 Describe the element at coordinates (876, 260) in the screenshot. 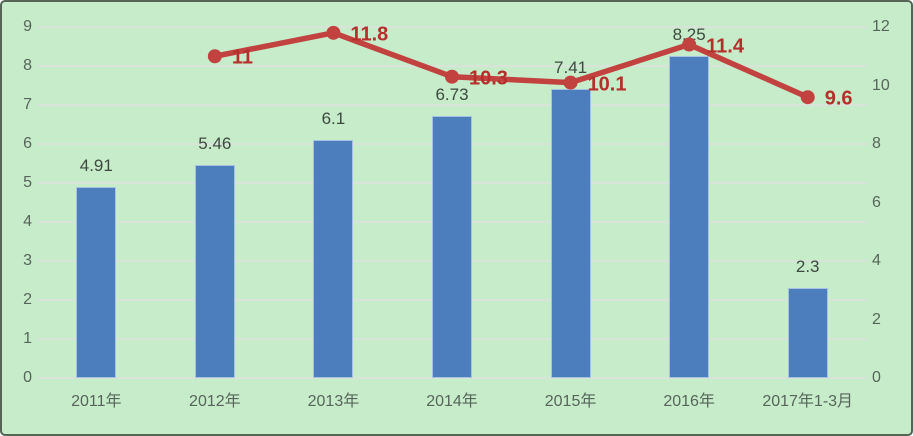

I see `y-axis-right-tick-label: 4` at that location.